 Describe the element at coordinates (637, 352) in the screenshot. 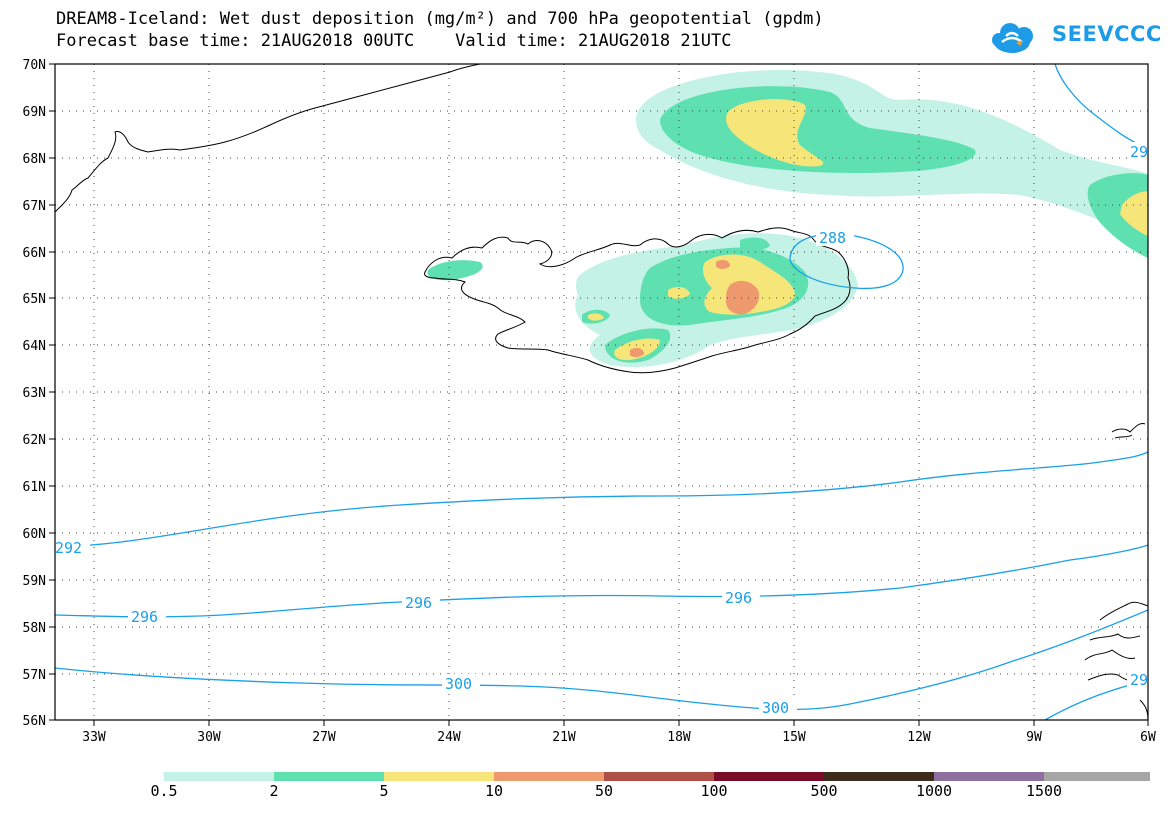

I see `dust-iceland-high-b` at that location.